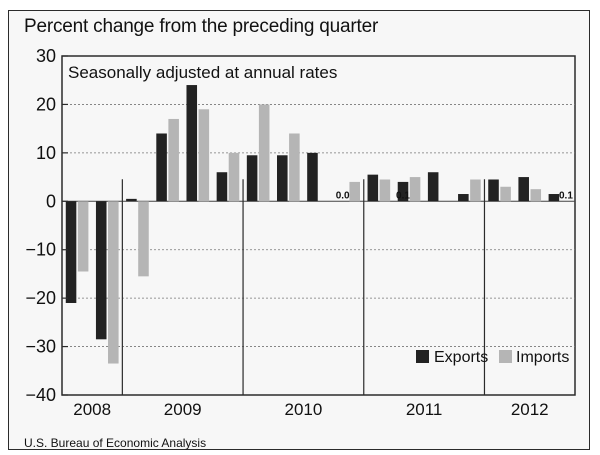 This screenshot has width=600, height=455. Describe the element at coordinates (40, 347) in the screenshot. I see `y-tick-label: −30` at that location.